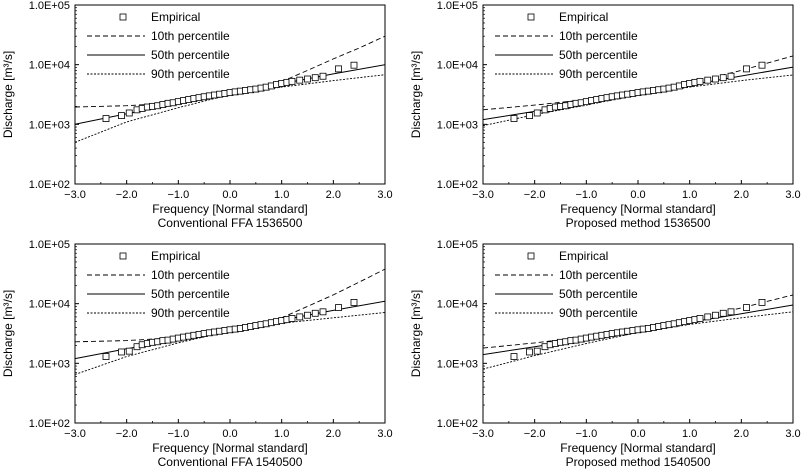 The height and width of the screenshot is (474, 807). What do you see at coordinates (190, 275) in the screenshot?
I see `legend-label: 10th percentile` at bounding box center [190, 275].